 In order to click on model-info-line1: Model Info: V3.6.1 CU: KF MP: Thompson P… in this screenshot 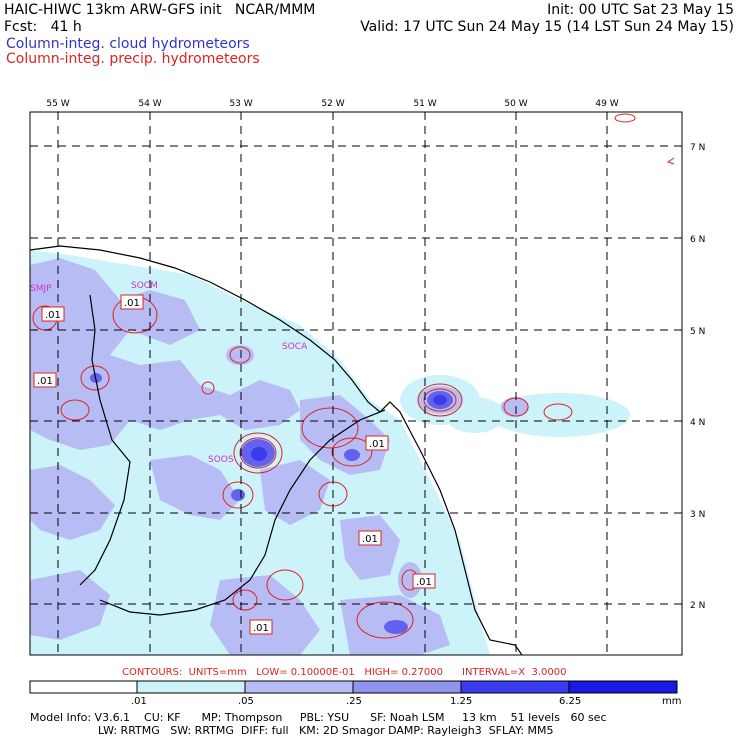, I will do `click(318, 717)`.